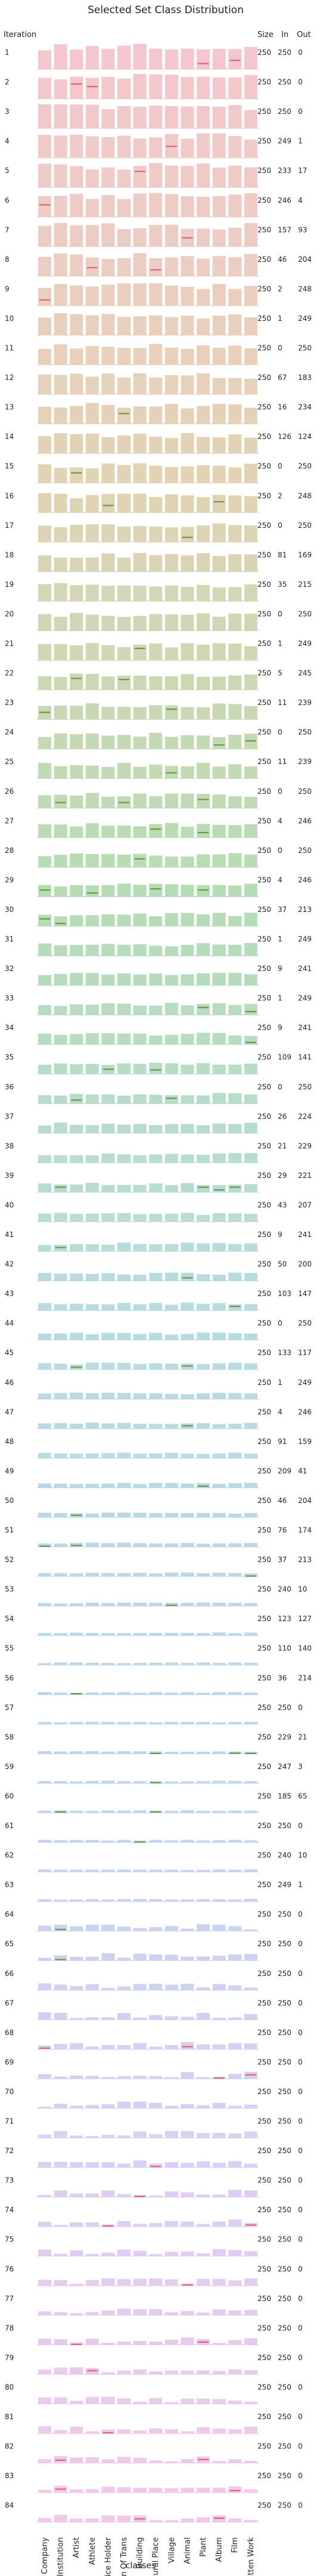 The height and width of the screenshot is (2576, 332). What do you see at coordinates (280, 673) in the screenshot?
I see `in-value: 5` at bounding box center [280, 673].